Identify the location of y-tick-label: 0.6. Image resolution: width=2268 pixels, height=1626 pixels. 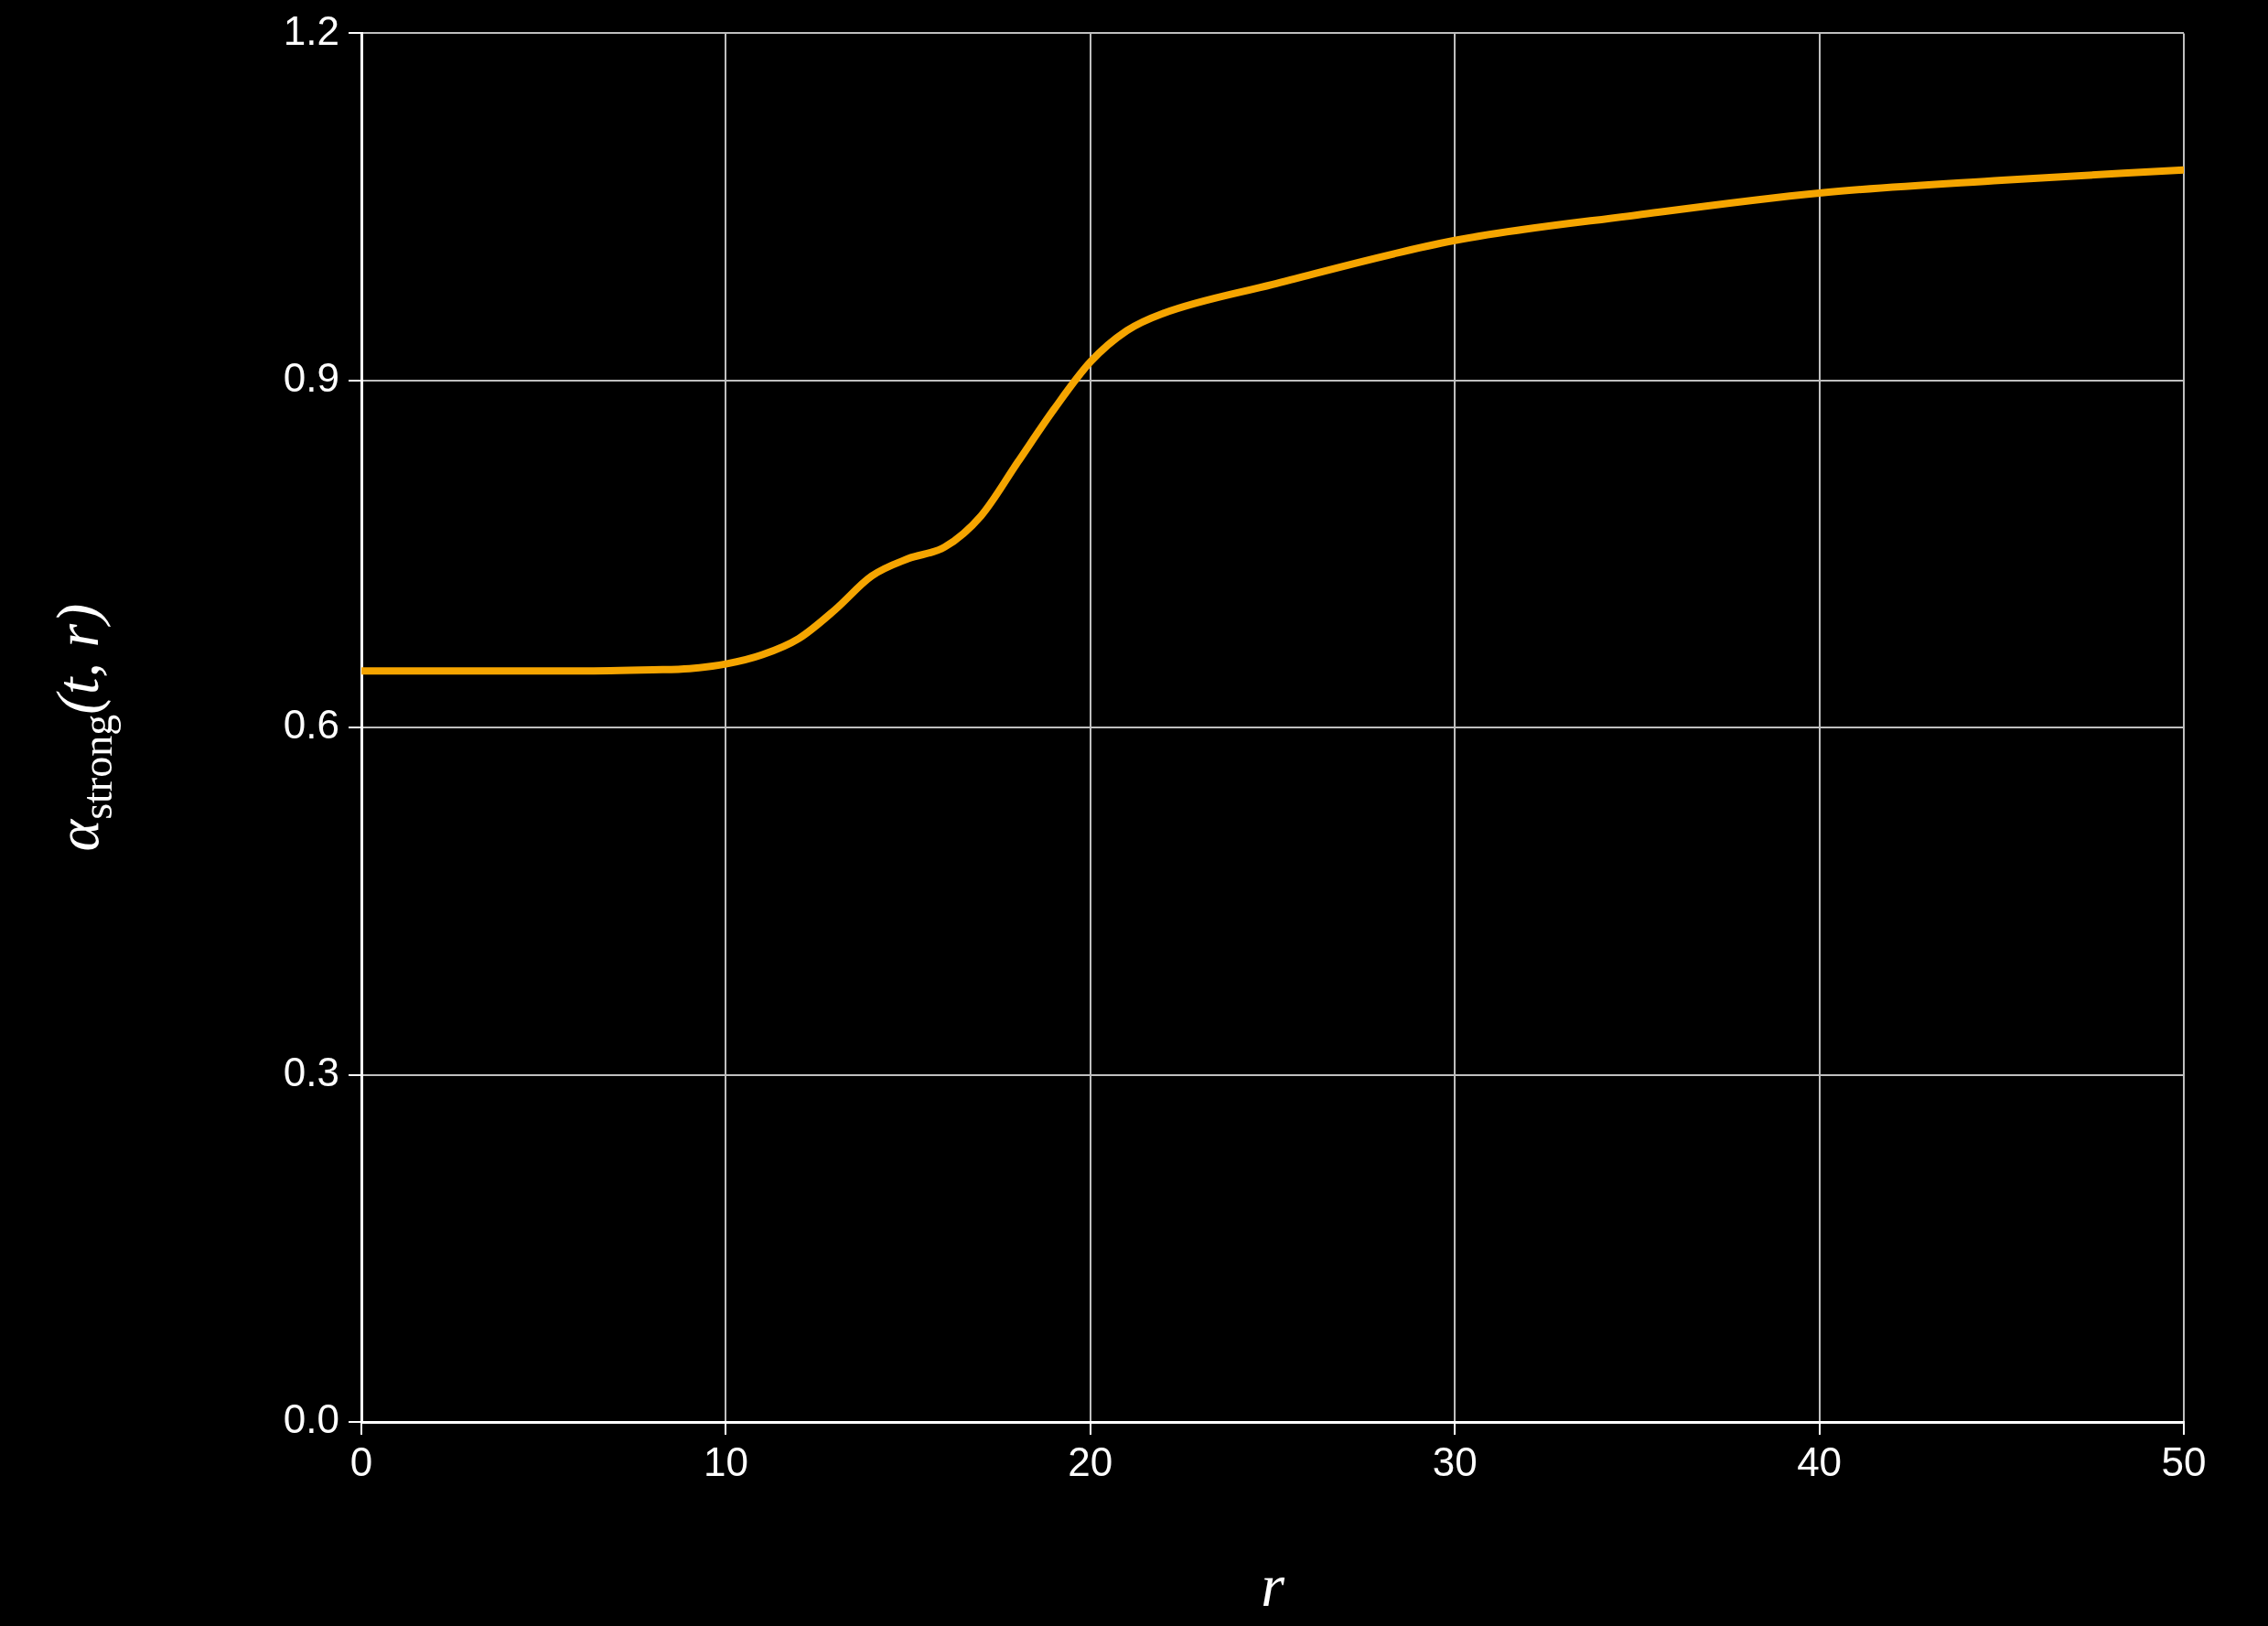
(311, 725).